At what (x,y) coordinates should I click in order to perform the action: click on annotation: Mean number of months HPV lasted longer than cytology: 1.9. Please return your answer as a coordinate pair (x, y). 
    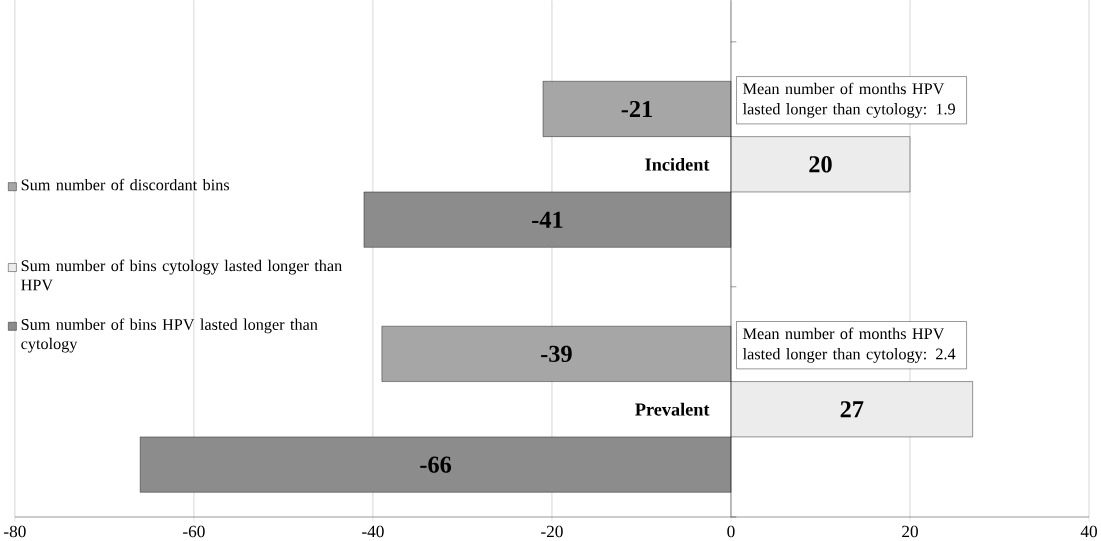
    Looking at the image, I should click on (848, 100).